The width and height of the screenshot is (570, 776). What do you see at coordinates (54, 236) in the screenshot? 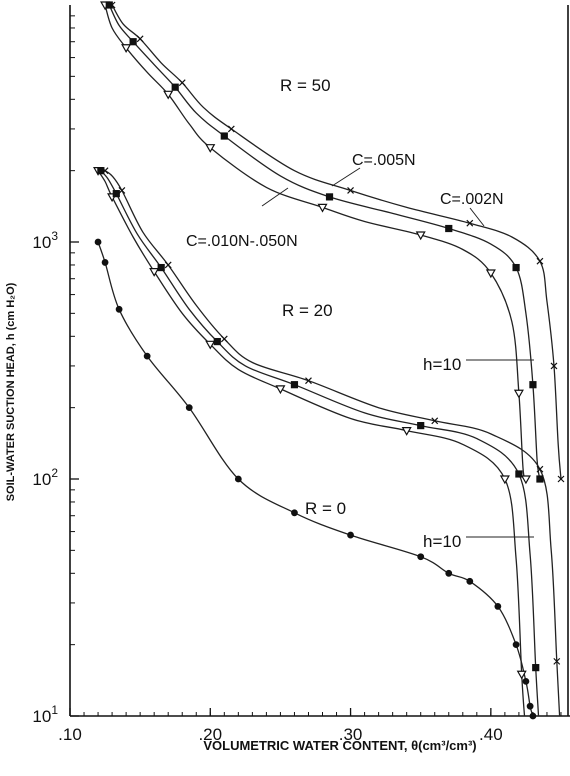
I see `y-tick-exponent: 3` at bounding box center [54, 236].